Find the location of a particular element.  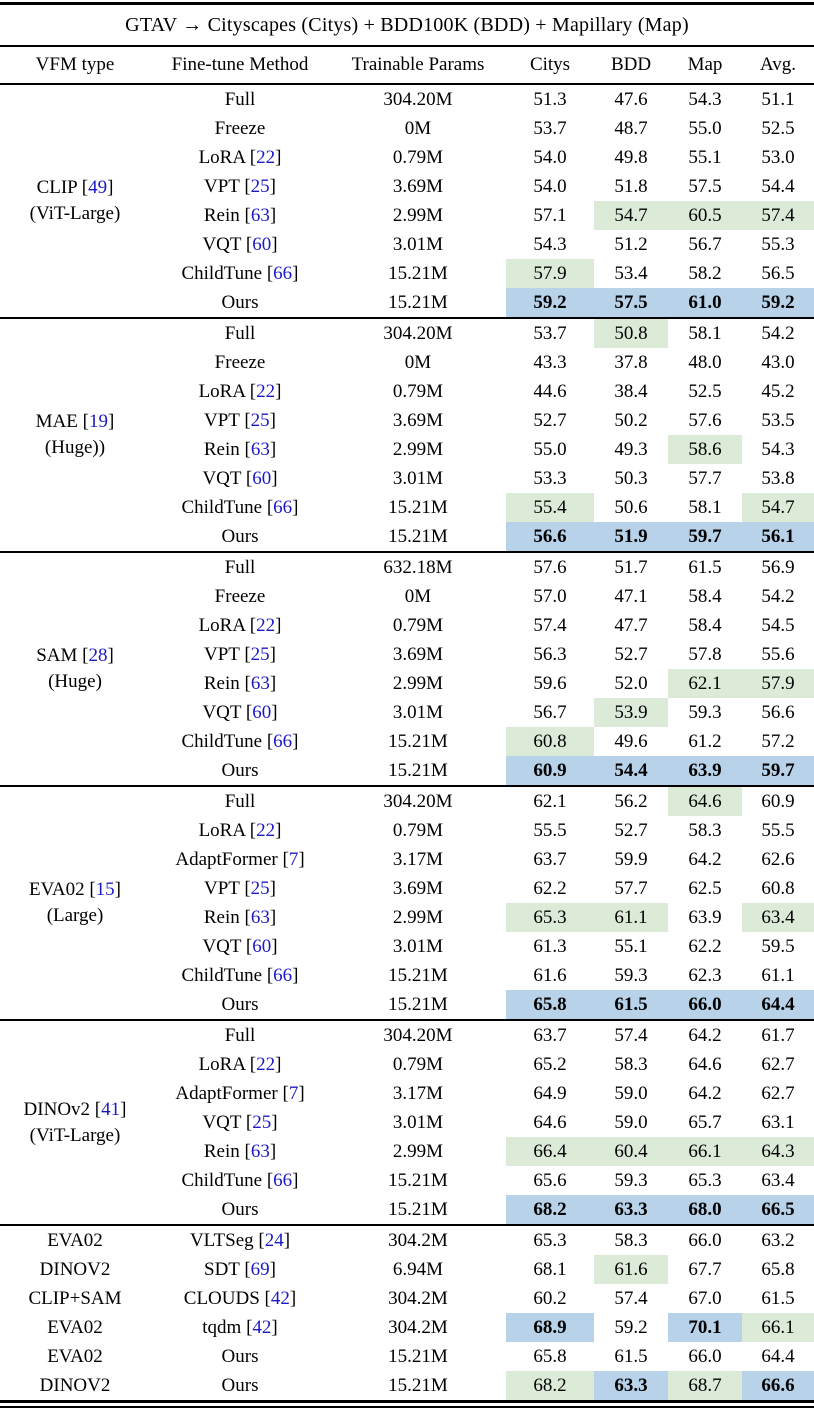

column-header-vfm-type: VFM type is located at coordinates (75, 66).